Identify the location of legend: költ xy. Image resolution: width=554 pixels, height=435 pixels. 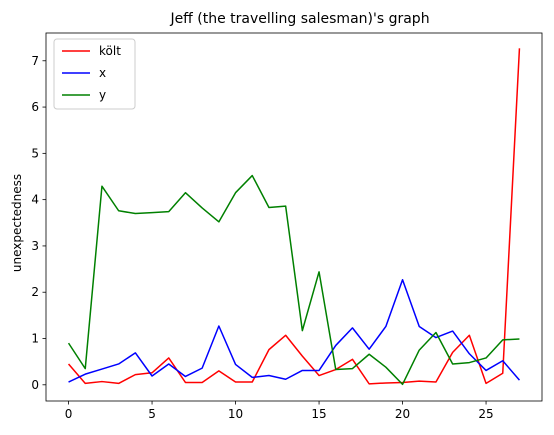
(94, 74).